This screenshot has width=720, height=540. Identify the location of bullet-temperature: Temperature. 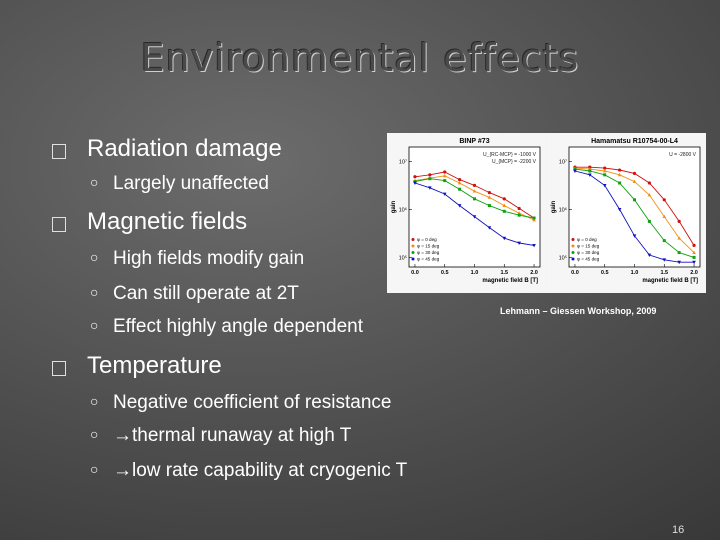
(137, 366).